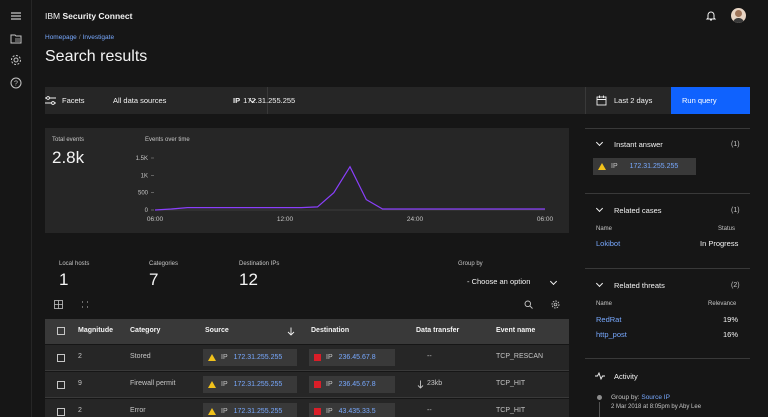 Image resolution: width=768 pixels, height=417 pixels. I want to click on cell-magnitude: 9, so click(80, 383).